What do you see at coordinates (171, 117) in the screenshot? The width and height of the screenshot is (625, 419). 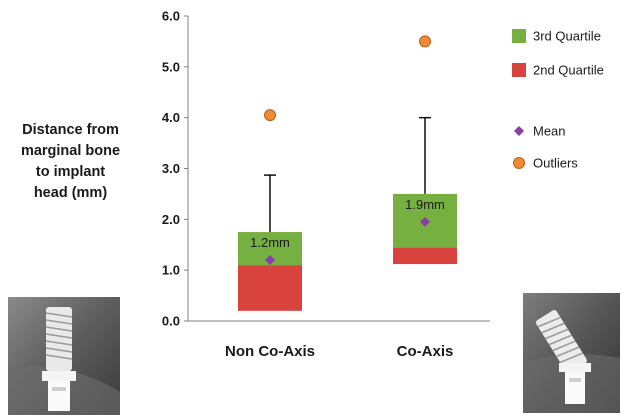 I see `y-tick-label: 4.0` at bounding box center [171, 117].